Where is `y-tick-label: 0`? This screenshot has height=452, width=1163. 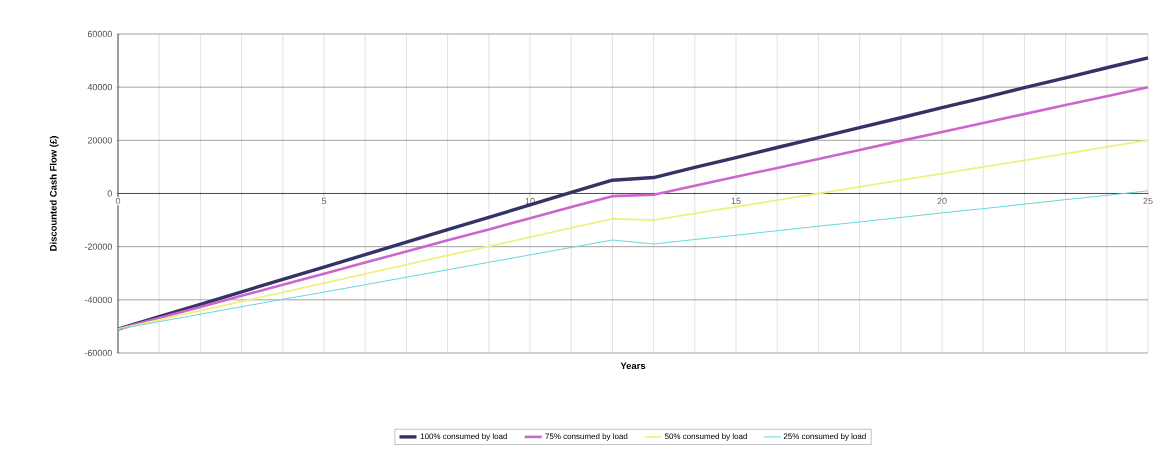 y-tick-label: 0 is located at coordinates (110, 193).